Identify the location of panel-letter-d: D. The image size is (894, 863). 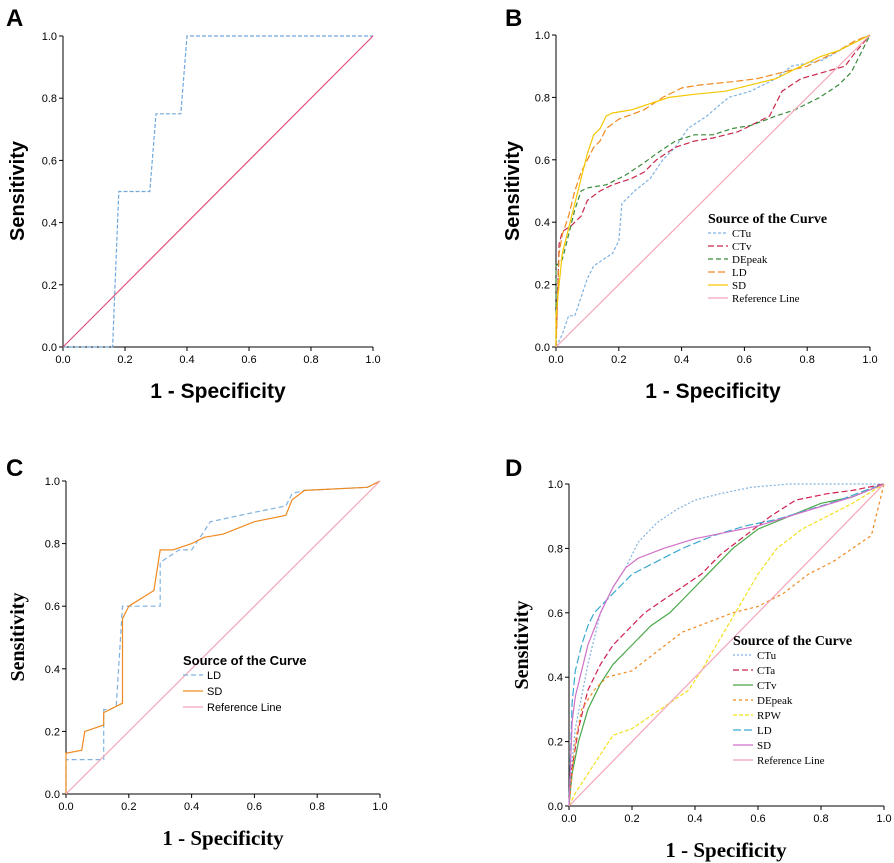
(513, 468).